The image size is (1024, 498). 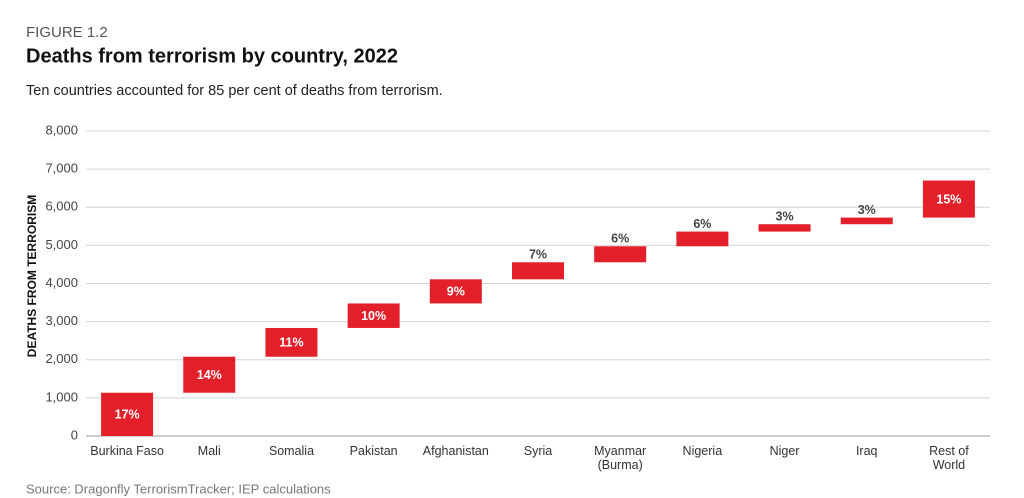 What do you see at coordinates (212, 56) in the screenshot?
I see `chart-title: Deaths from terrorism by country, 2022` at bounding box center [212, 56].